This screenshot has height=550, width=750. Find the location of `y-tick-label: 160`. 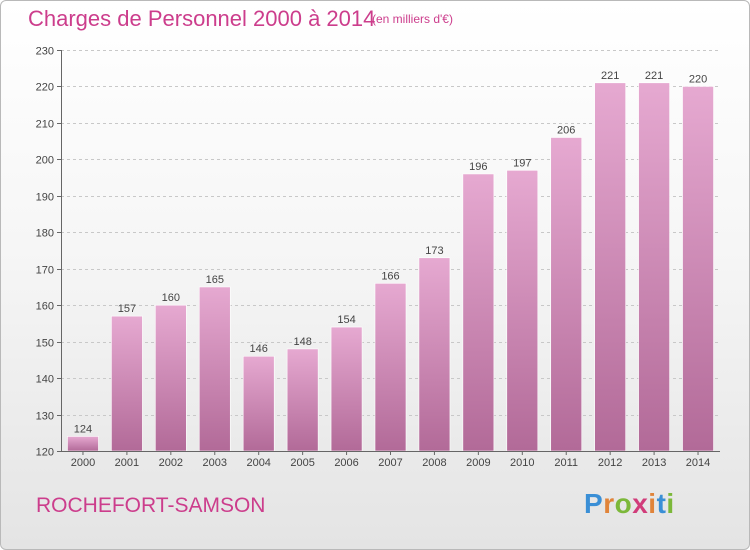

y-tick-label: 160 is located at coordinates (45, 307).